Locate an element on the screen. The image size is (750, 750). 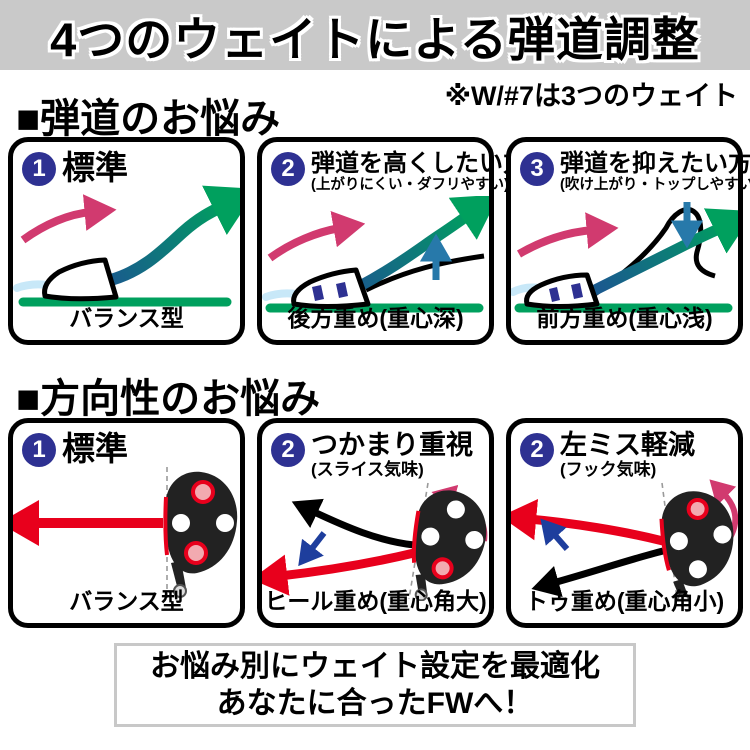
panel-direction-fade: 2 左ミス軽減 (フック気味) is located at coordinates (624, 523).